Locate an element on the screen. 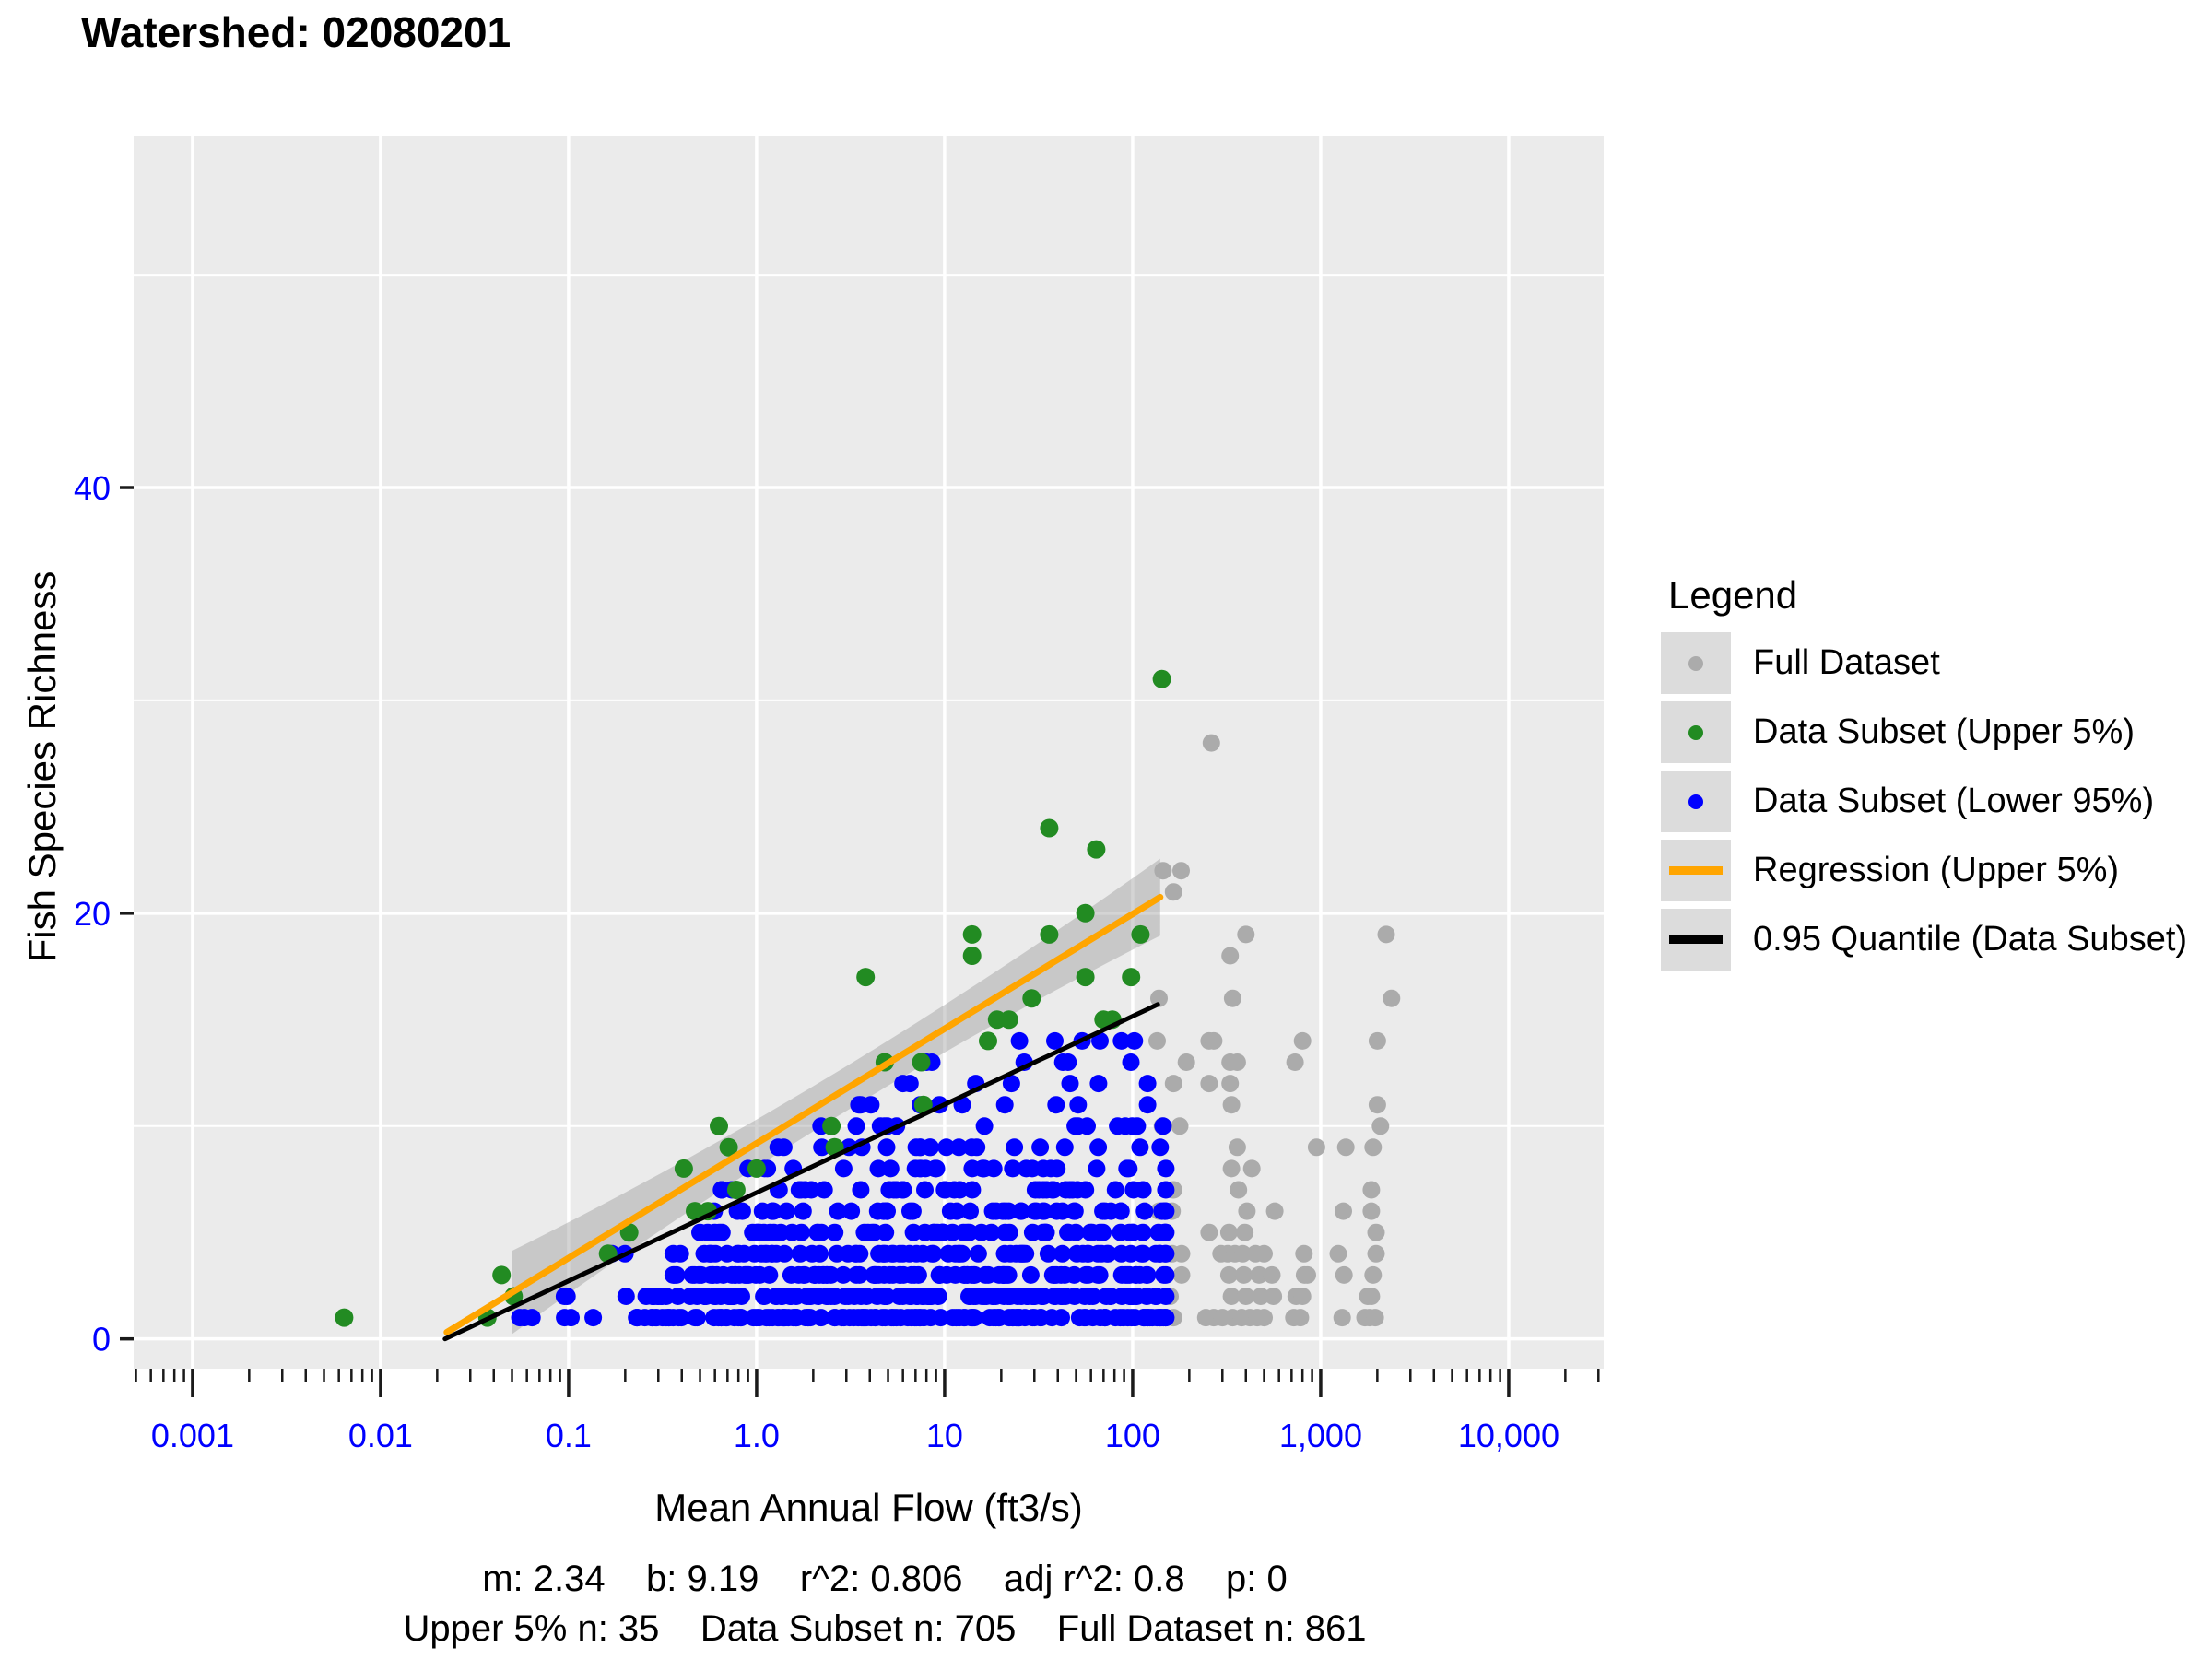  legend-item-full-dataset: Full Dataset is located at coordinates (1924, 663).